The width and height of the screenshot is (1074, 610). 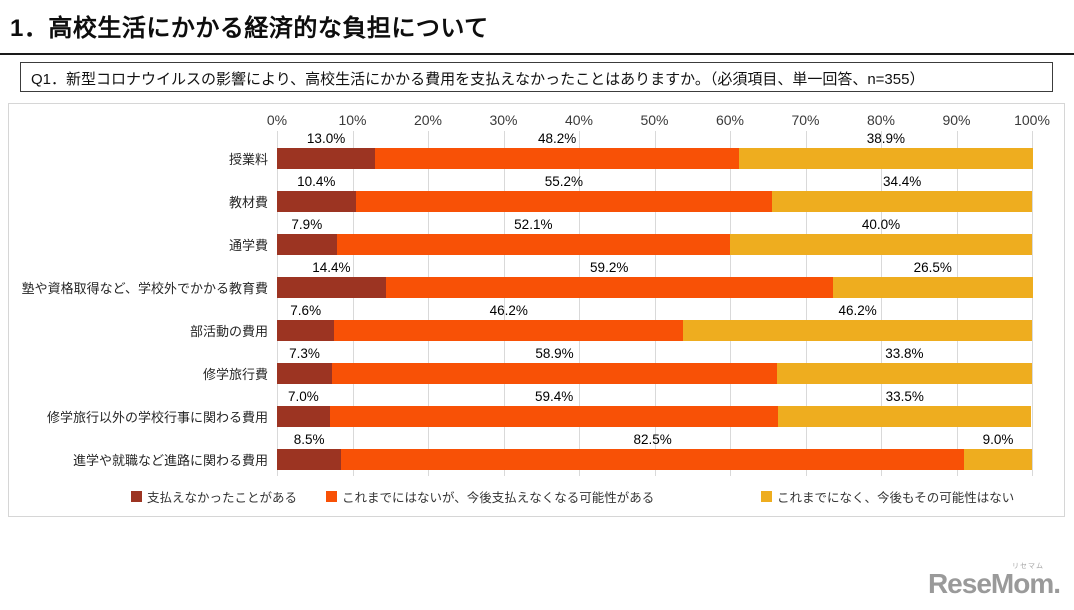 What do you see at coordinates (228, 331) in the screenshot?
I see `category-label: 部活動の費用` at bounding box center [228, 331].